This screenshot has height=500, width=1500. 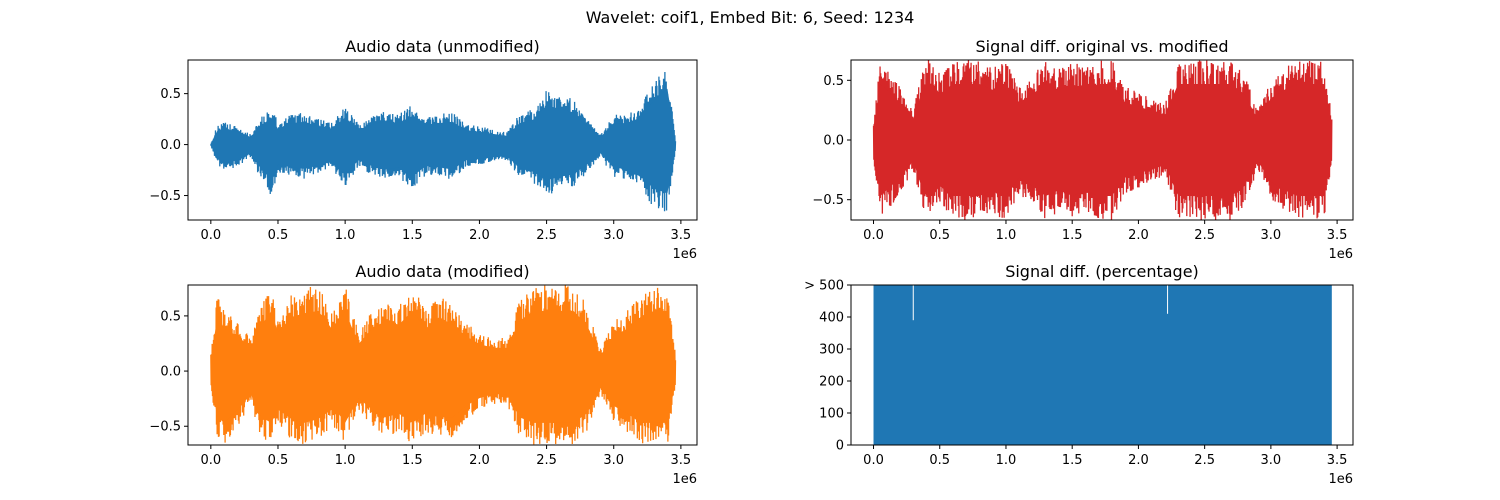 What do you see at coordinates (442, 271) in the screenshot?
I see `axes-title: Audio data (modified)` at bounding box center [442, 271].